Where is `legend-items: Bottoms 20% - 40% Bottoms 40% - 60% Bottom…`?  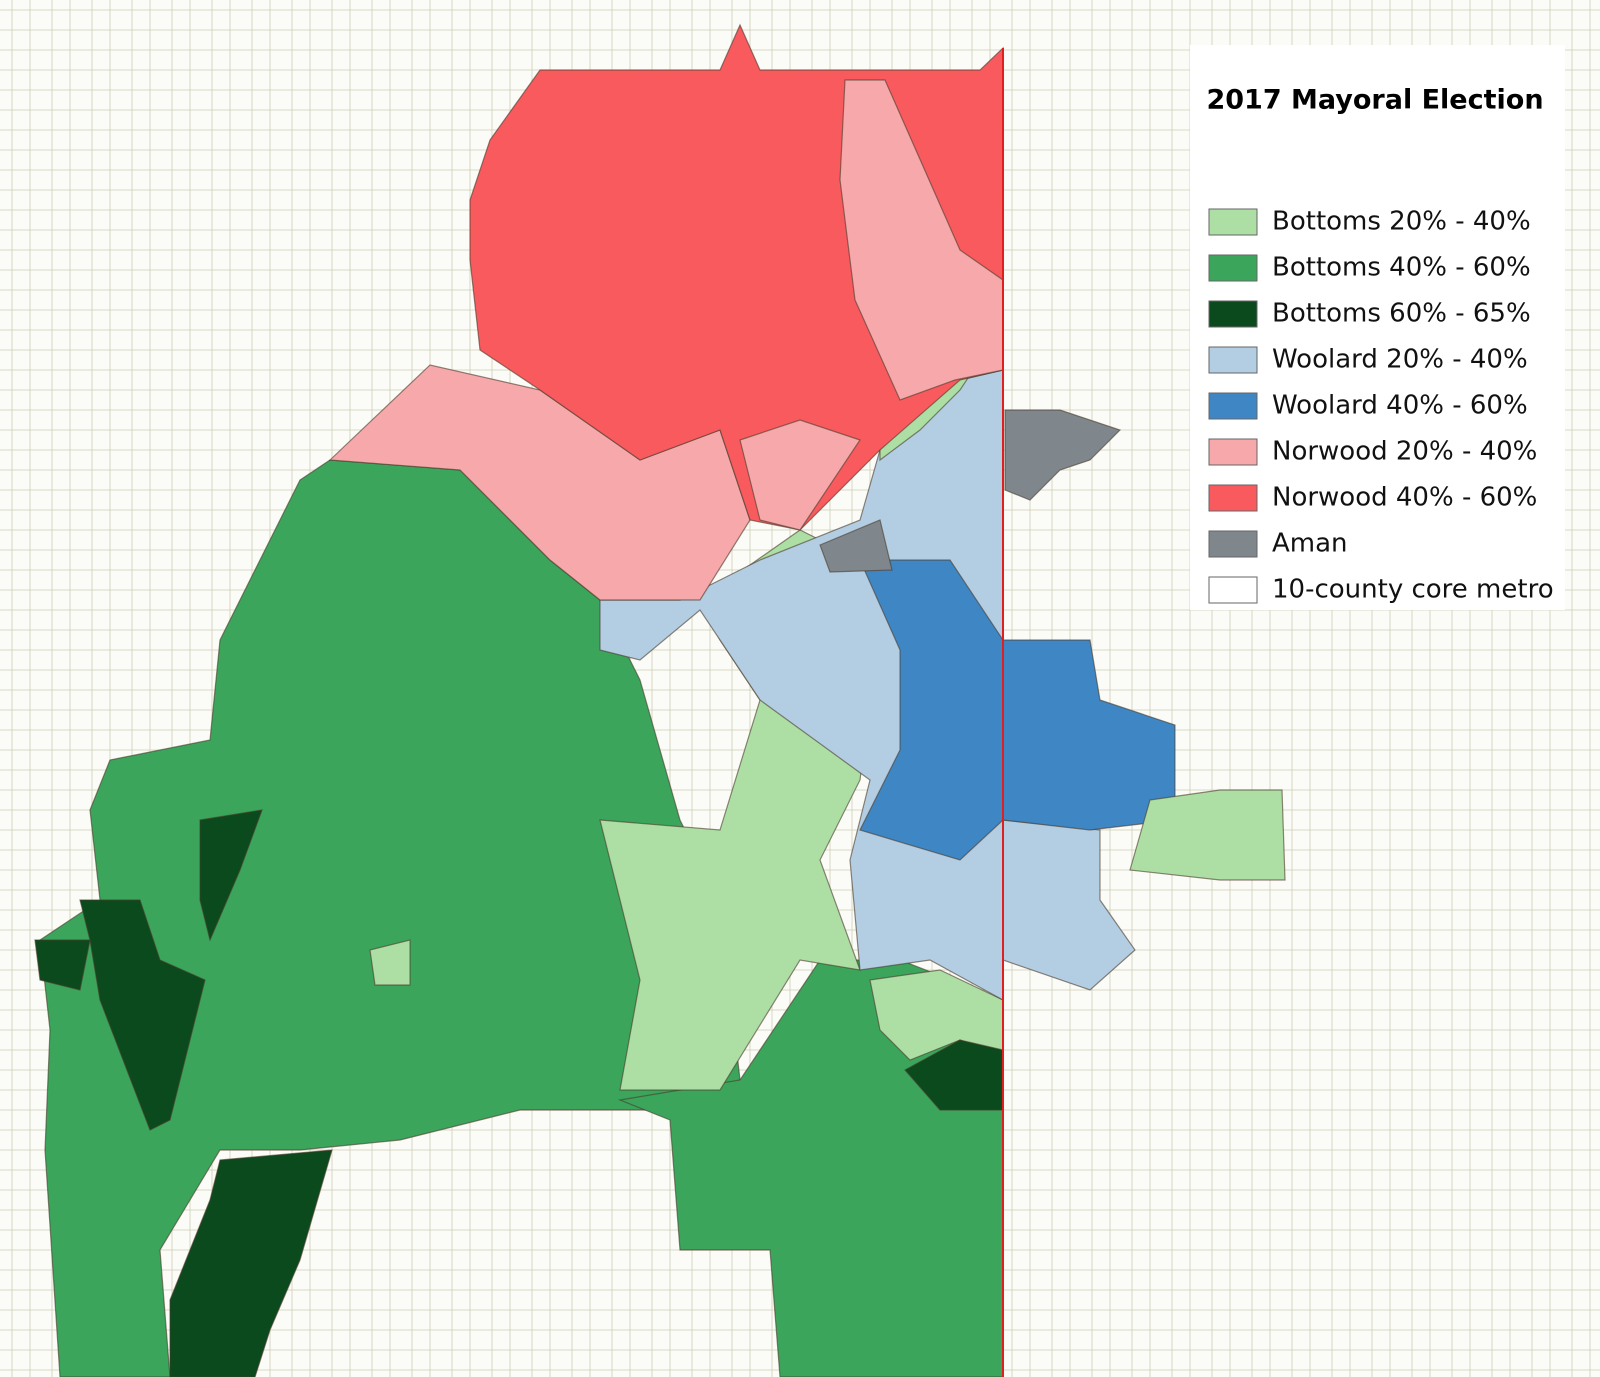
legend-items: Bottoms 20% - 40% Bottoms 40% - 60% Bottom… is located at coordinates (1381, 406).